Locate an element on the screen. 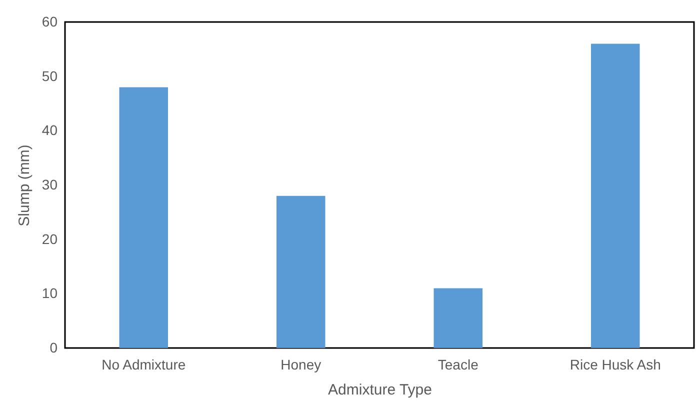 This screenshot has height=410, width=696. y-tick-label: 40 is located at coordinates (50, 130).